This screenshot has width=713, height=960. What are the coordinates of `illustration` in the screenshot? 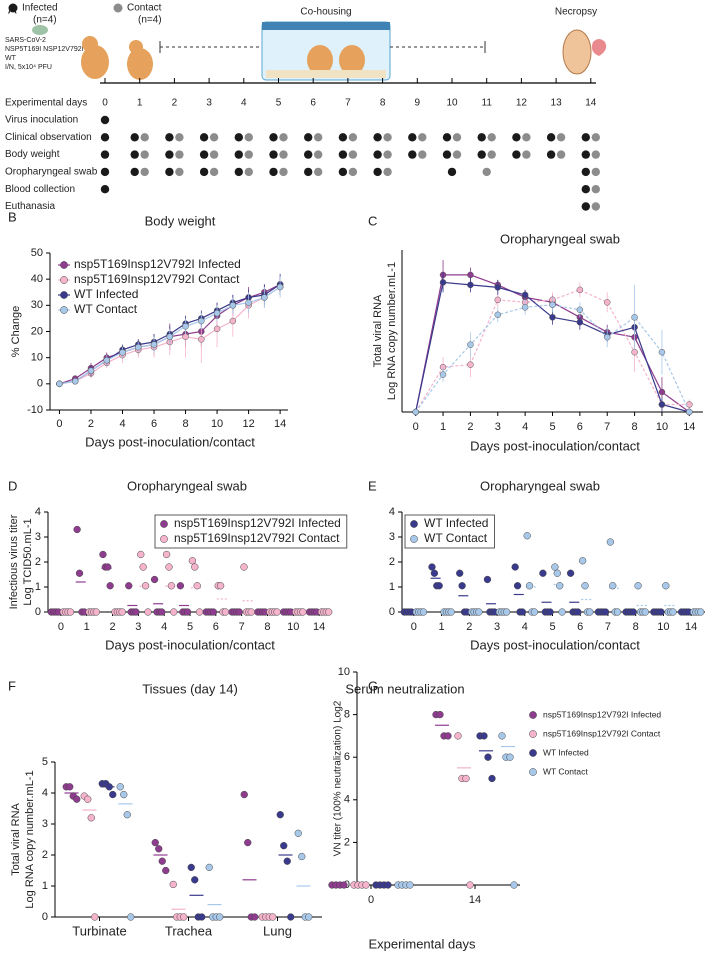 It's located at (319, 52).